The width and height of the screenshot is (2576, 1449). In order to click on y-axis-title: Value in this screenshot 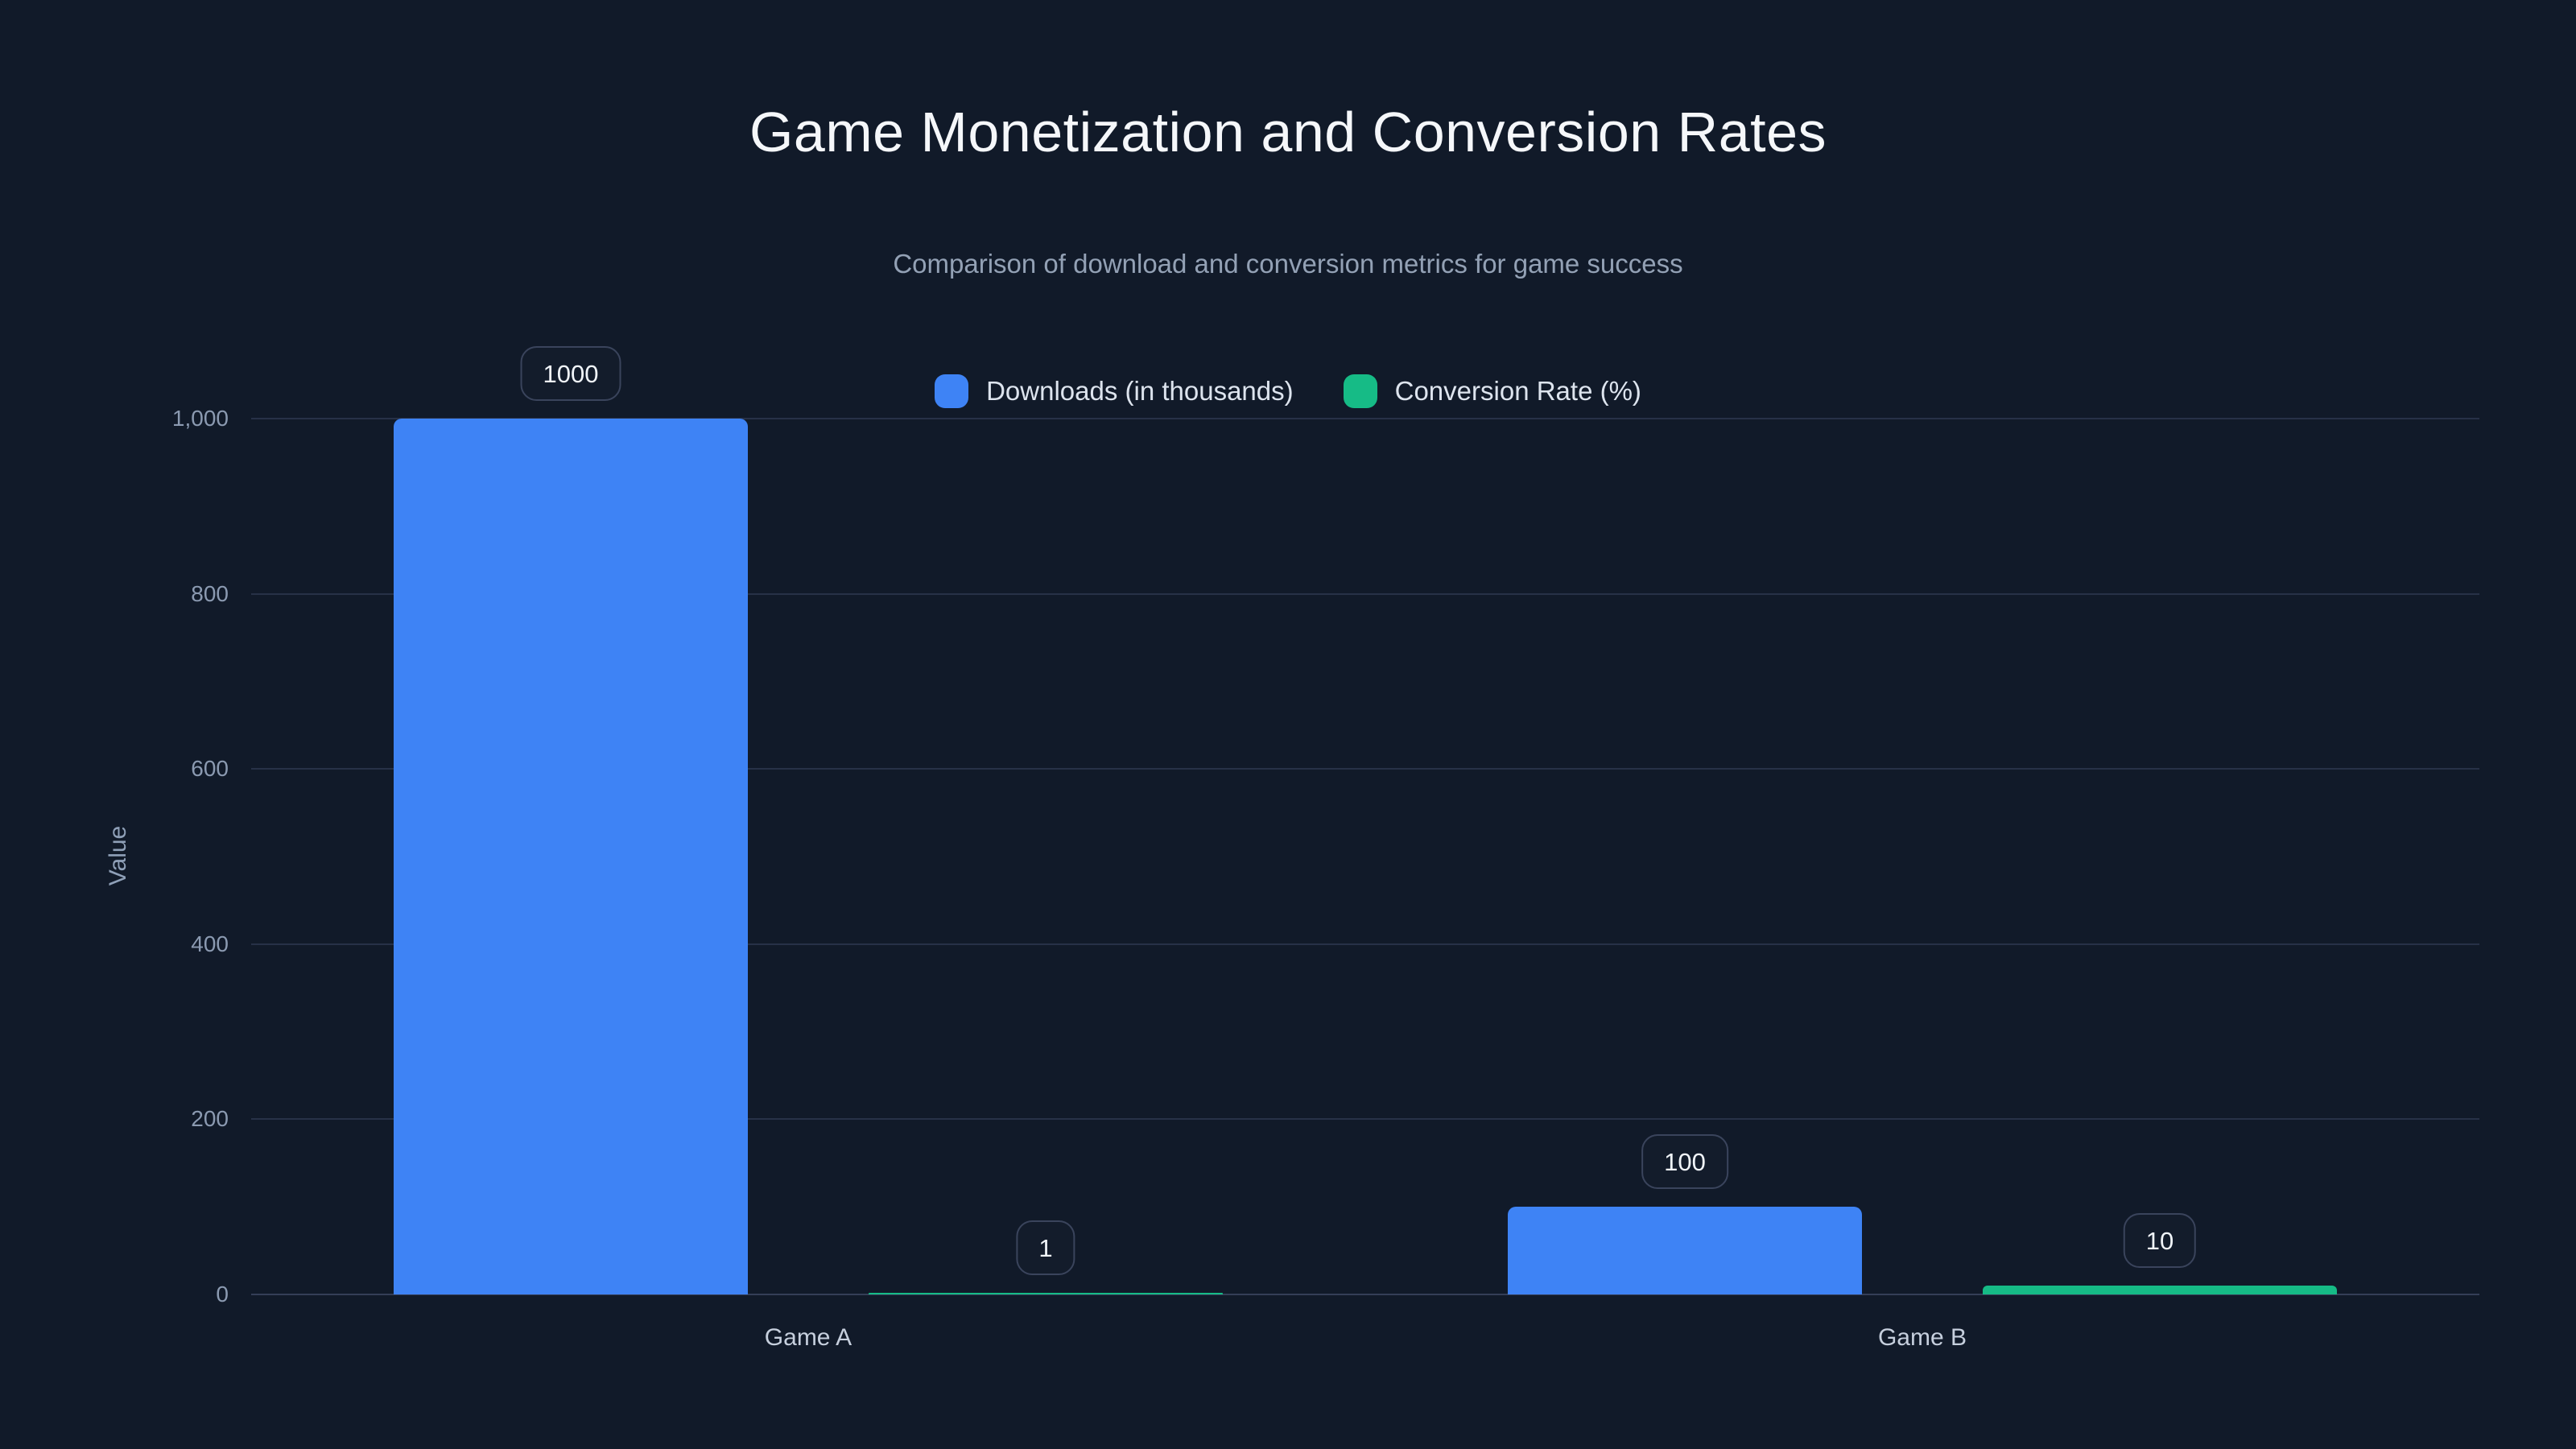, I will do `click(118, 855)`.